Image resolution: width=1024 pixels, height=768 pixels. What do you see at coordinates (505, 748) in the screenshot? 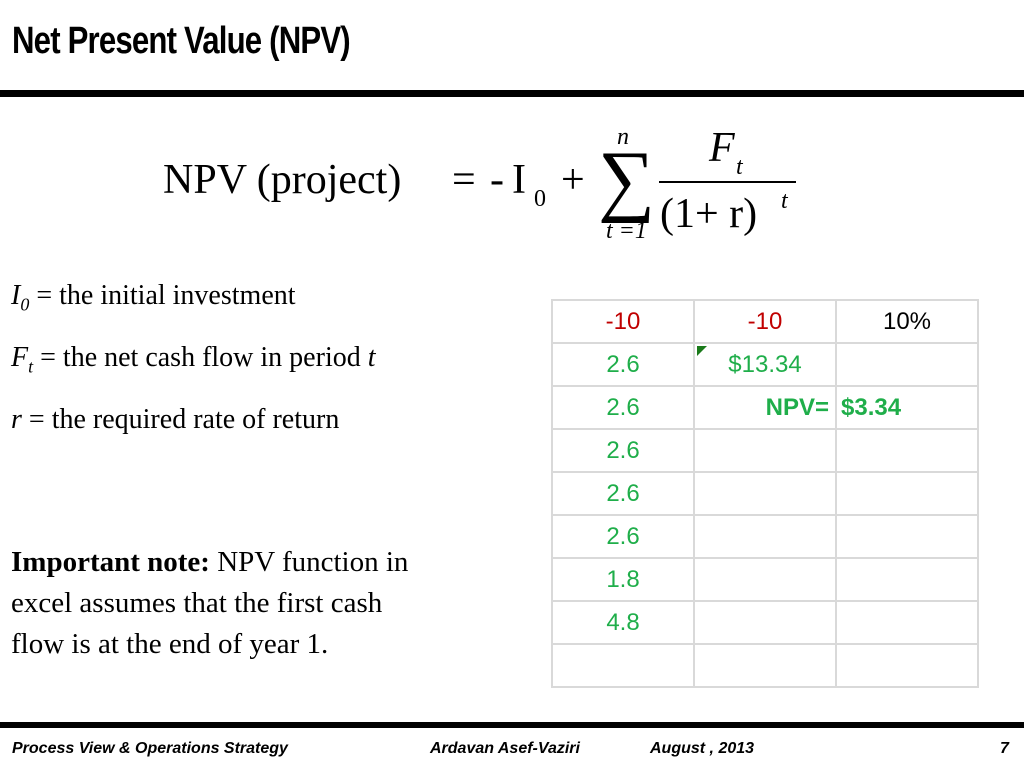
I see `footer-author: Ardavan Asef-Vaziri` at bounding box center [505, 748].